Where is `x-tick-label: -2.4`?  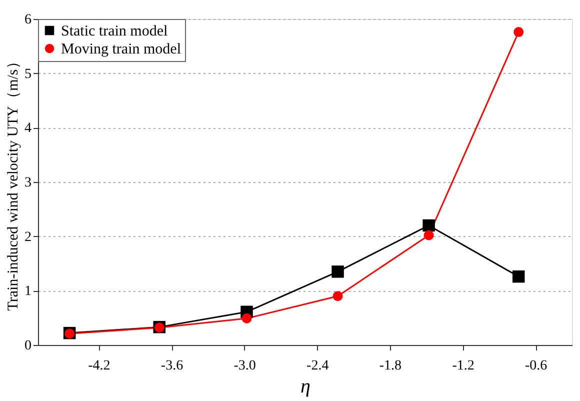
x-tick-label: -2.4 is located at coordinates (317, 366).